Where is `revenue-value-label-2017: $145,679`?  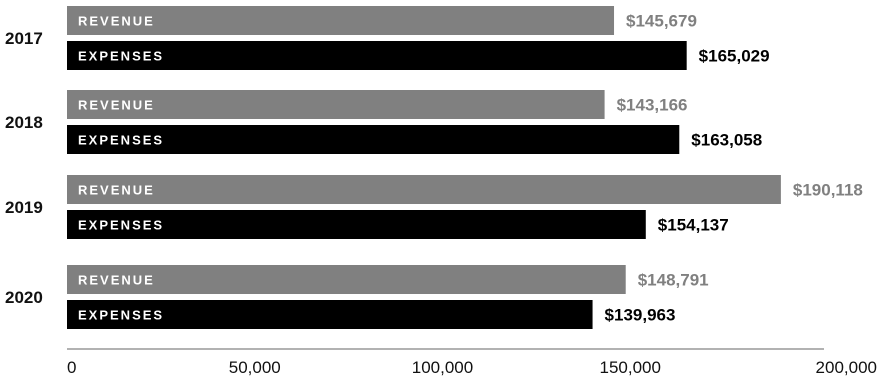
revenue-value-label-2017: $145,679 is located at coordinates (661, 21).